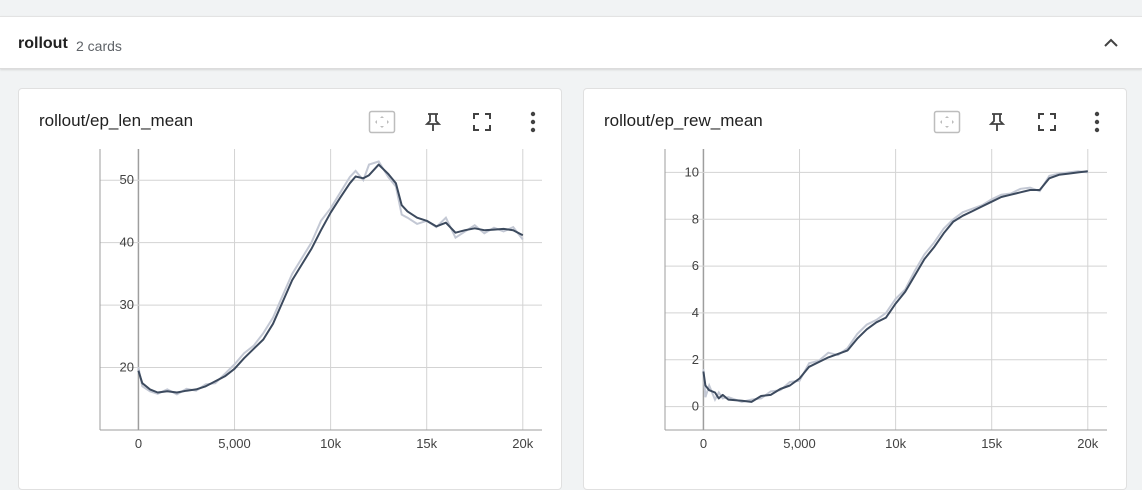  Describe the element at coordinates (1111, 43) in the screenshot. I see `chevron-up-icon` at that location.